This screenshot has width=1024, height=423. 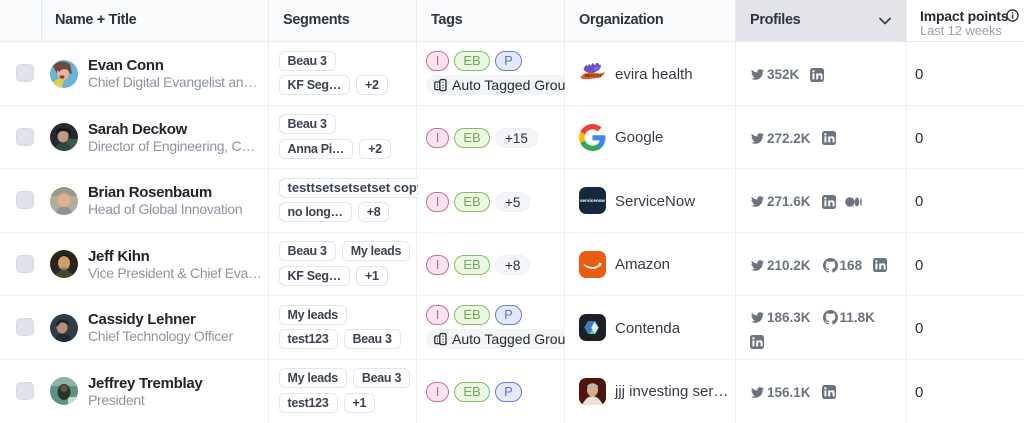 I want to click on svg-text: servicenow, so click(x=592, y=200).